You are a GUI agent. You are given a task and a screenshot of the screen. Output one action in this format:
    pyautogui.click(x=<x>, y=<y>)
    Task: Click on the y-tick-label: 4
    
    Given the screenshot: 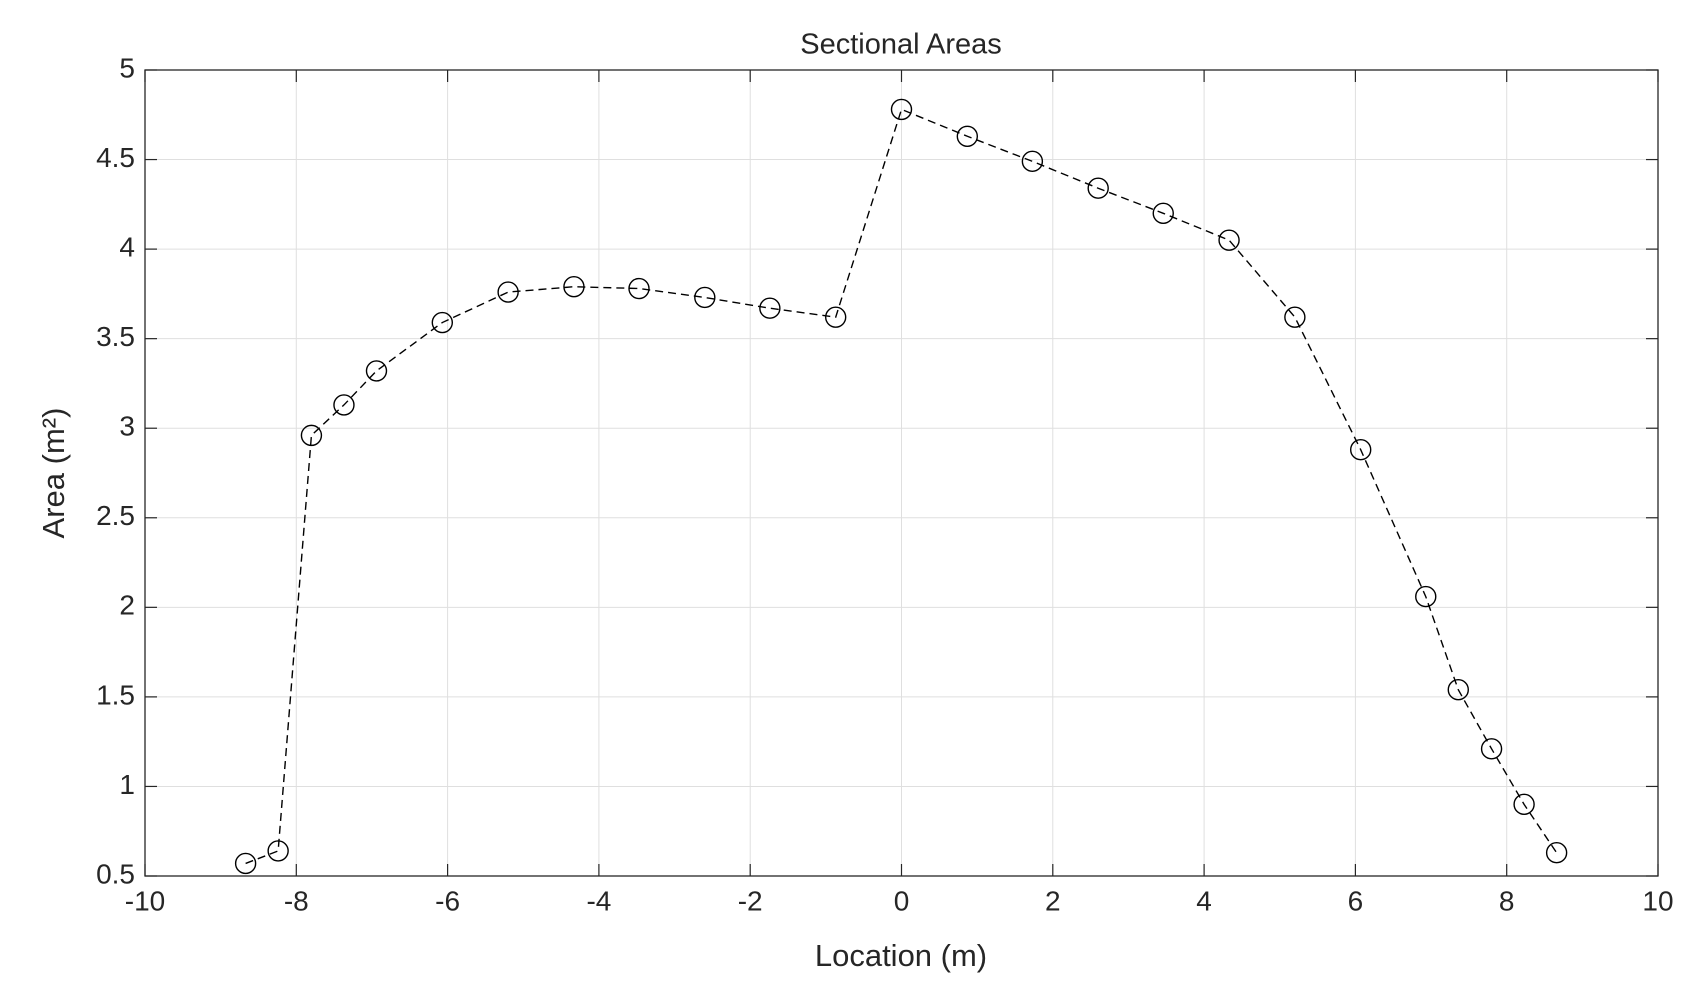 What is the action you would take?
    pyautogui.click(x=127, y=247)
    